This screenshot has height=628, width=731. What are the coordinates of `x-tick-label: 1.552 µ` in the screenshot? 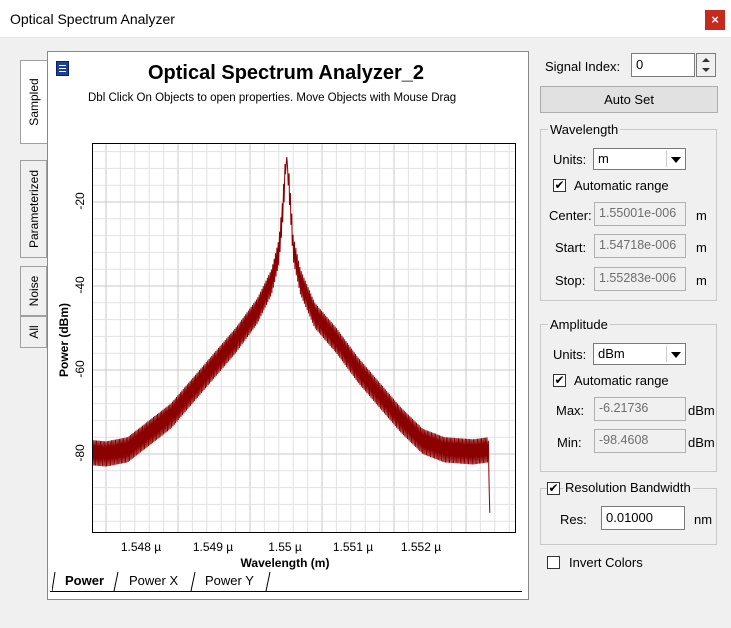 It's located at (421, 547).